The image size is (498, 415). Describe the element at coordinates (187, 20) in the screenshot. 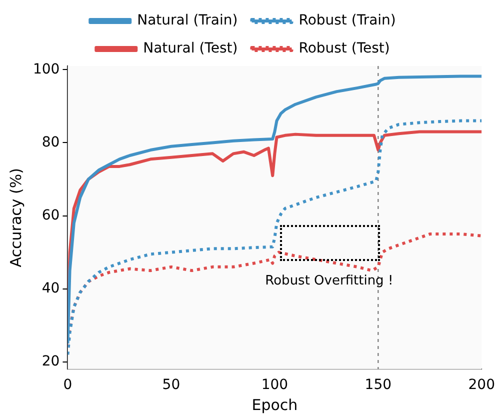

I see `legend-label: Natural (Train)` at that location.